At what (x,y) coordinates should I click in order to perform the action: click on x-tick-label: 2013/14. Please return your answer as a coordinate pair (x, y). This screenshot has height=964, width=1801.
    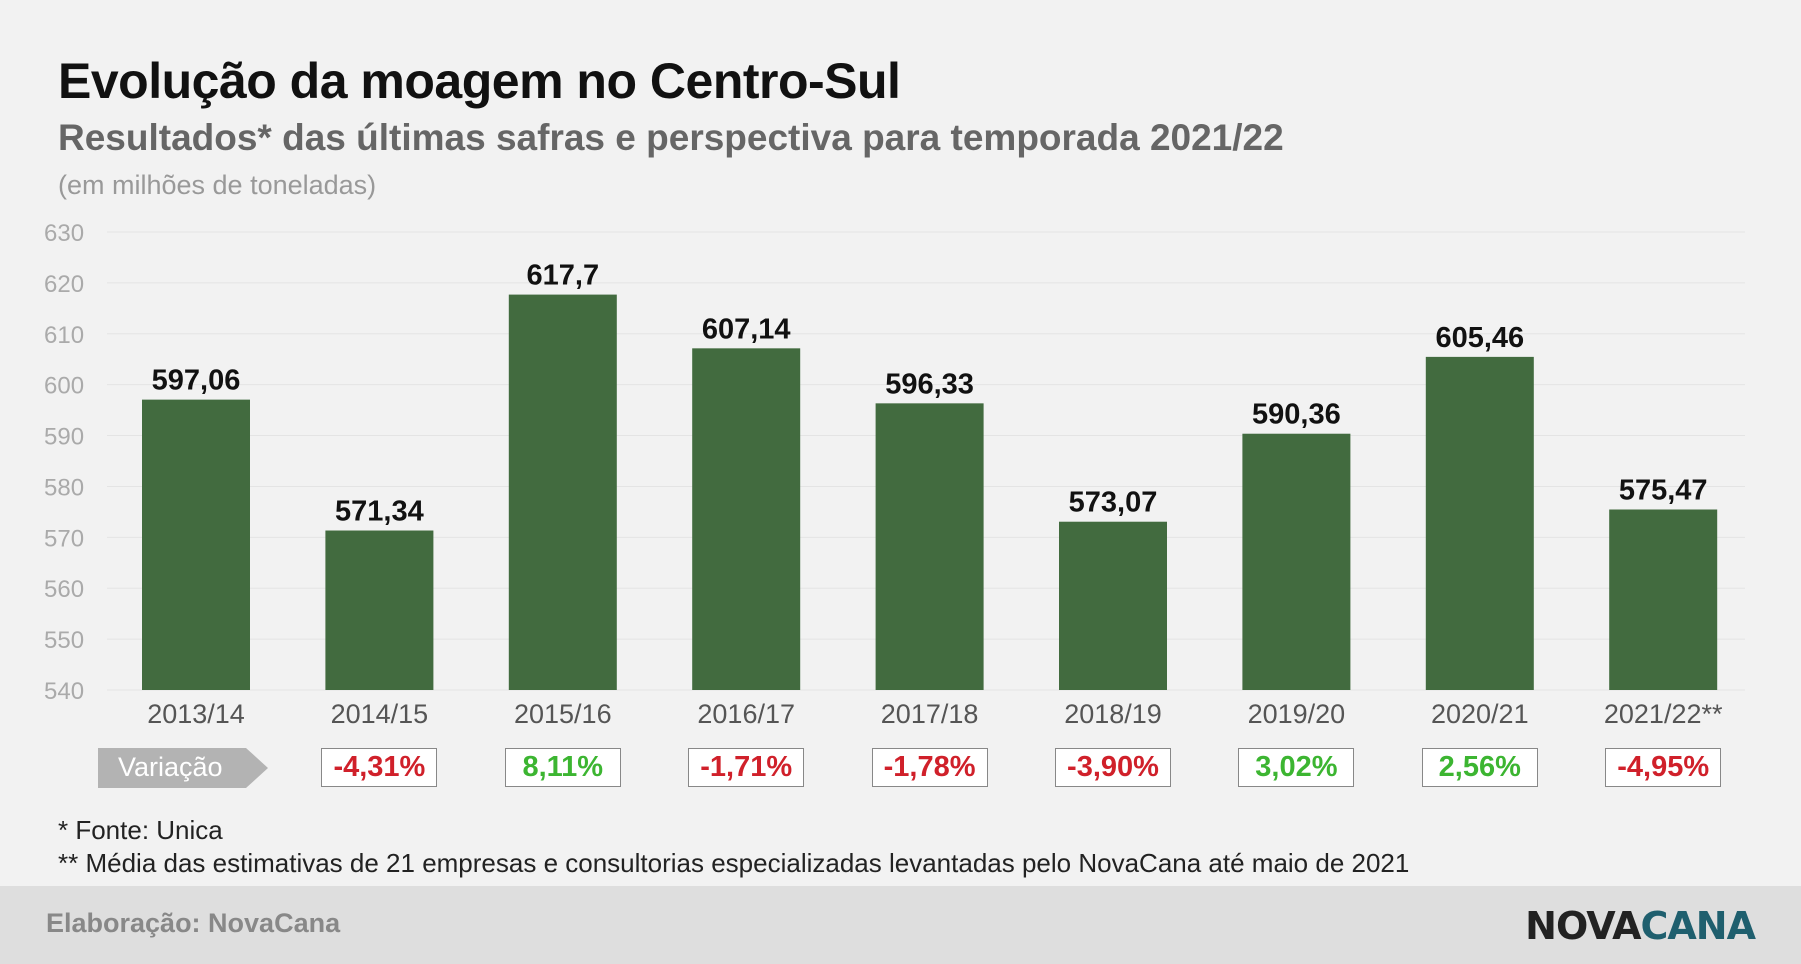
    Looking at the image, I should click on (196, 714).